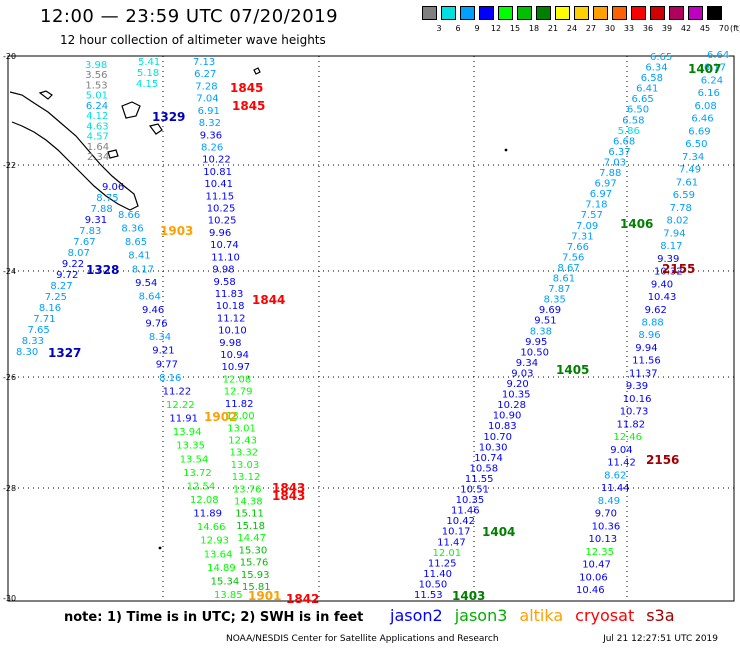  What do you see at coordinates (9, 488) in the screenshot?
I see `lat-label: -28` at bounding box center [9, 488].